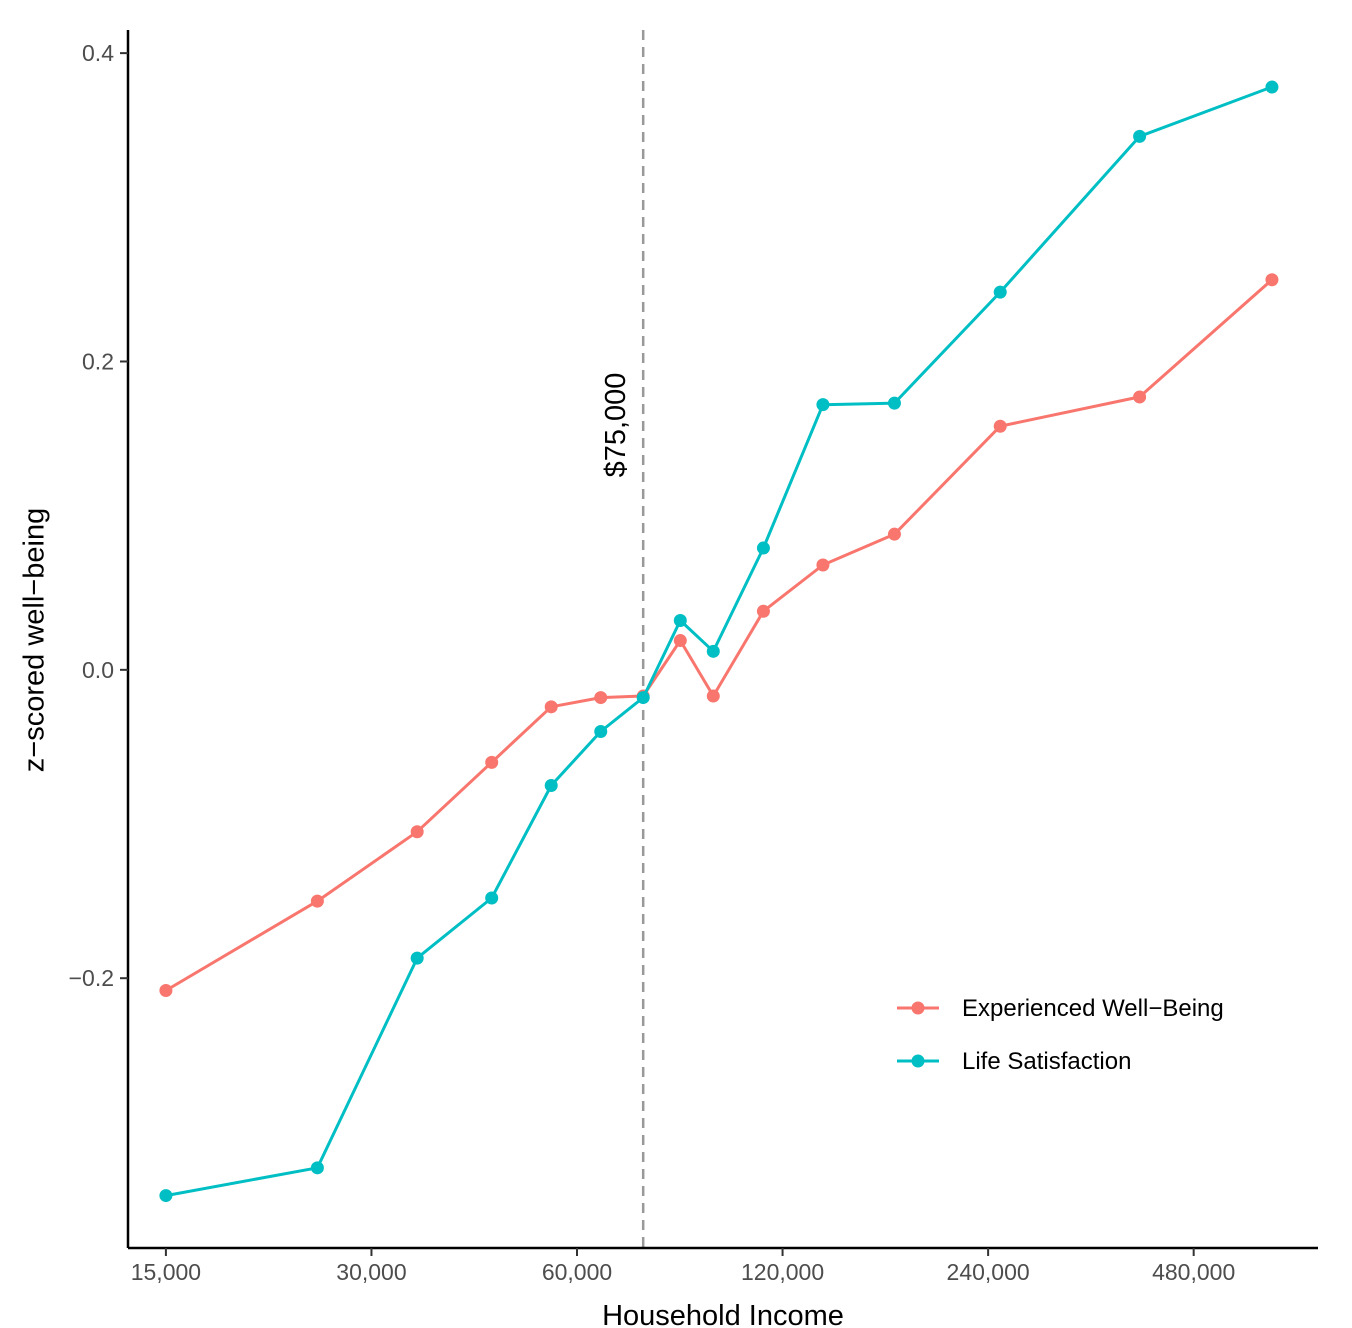 This screenshot has width=1352, height=1328. What do you see at coordinates (782, 1272) in the screenshot?
I see `x-tick-label: 120,000` at bounding box center [782, 1272].